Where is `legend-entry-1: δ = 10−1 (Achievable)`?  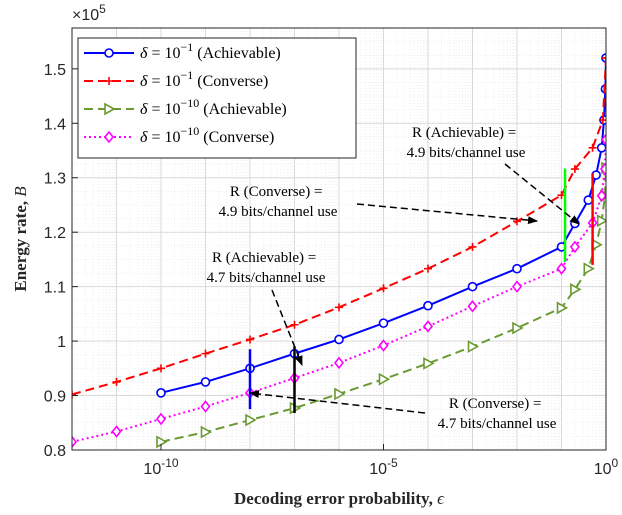 legend-entry-1: δ = 10−1 (Achievable) is located at coordinates (182, 51).